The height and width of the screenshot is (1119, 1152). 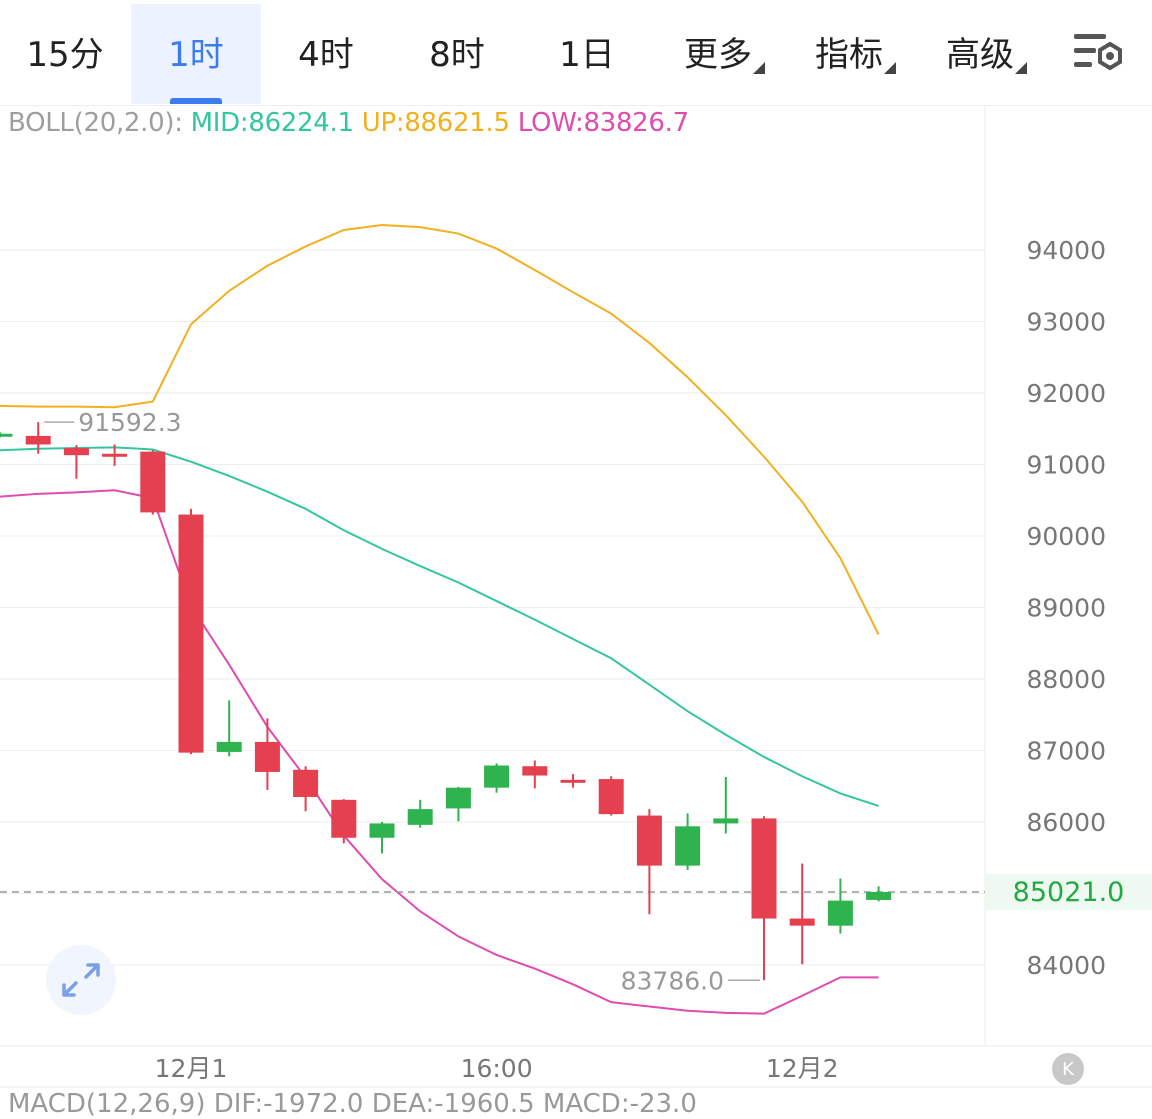 I want to click on tab-4hour: 4时, so click(x=326, y=54).